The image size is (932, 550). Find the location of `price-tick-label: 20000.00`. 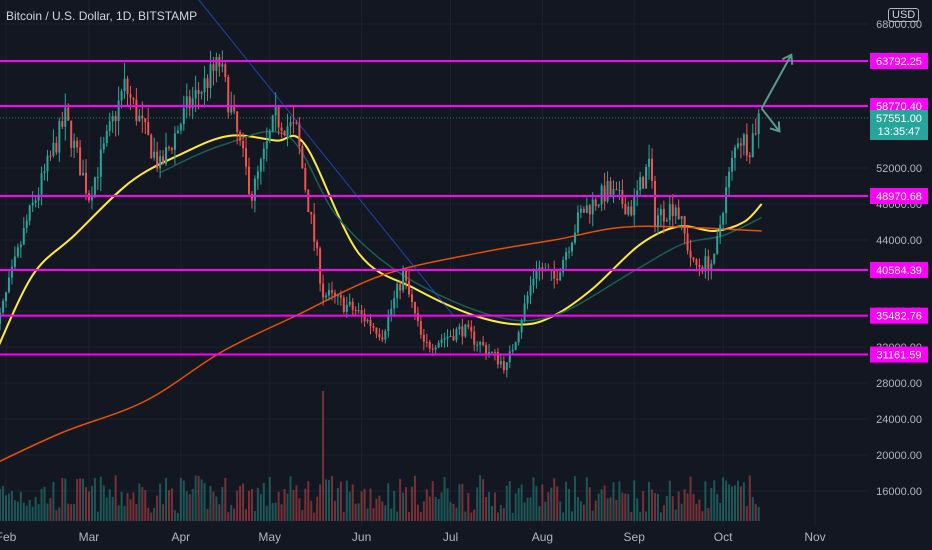

price-tick-label: 20000.00 is located at coordinates (899, 456).